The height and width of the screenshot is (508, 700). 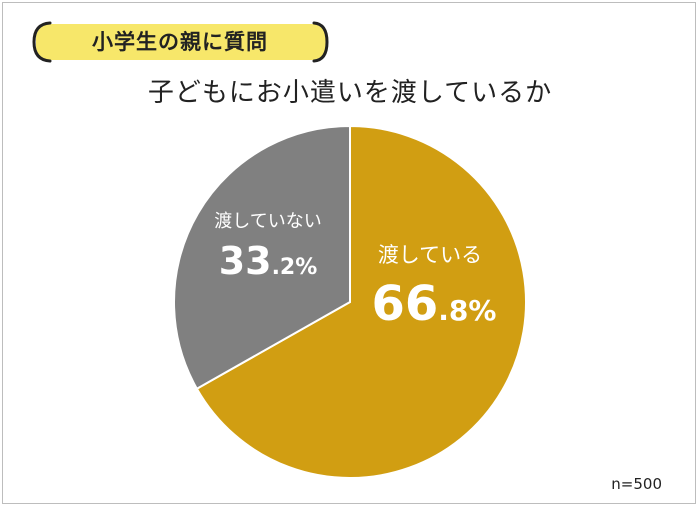 What do you see at coordinates (434, 304) in the screenshot?
I see `pie-slice-value-1: 66.8%` at bounding box center [434, 304].